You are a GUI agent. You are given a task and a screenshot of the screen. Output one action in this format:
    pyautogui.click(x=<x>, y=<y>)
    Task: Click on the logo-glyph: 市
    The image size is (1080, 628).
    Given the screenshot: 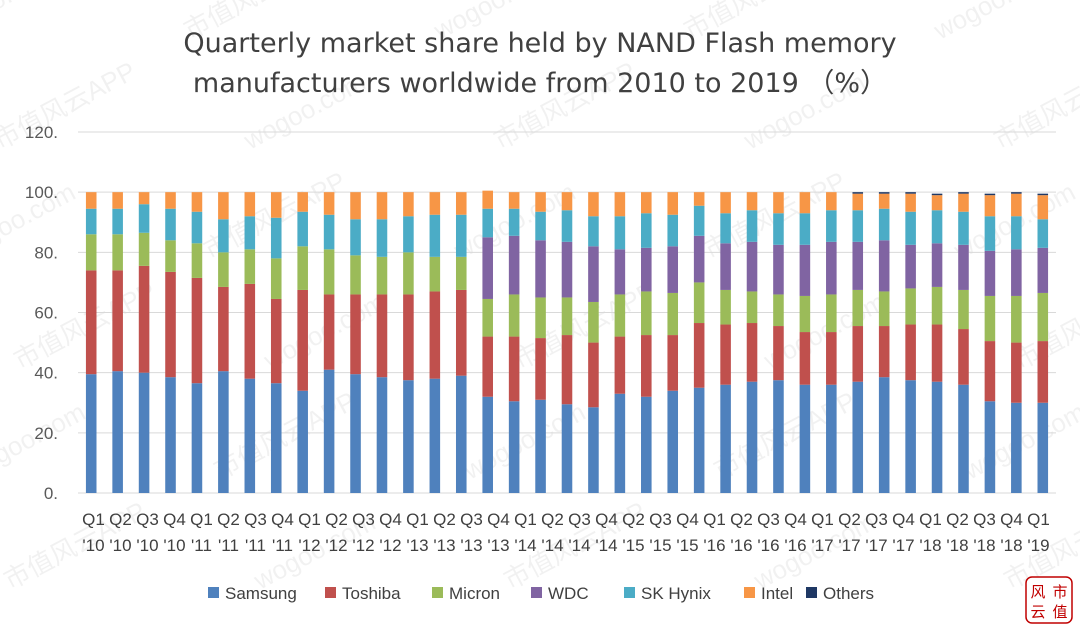 What is the action you would take?
    pyautogui.click(x=1059, y=592)
    